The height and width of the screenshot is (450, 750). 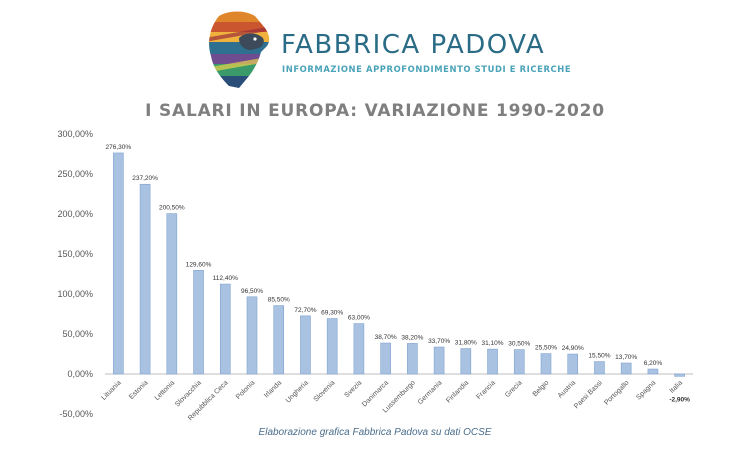 I want to click on category-label: Svezia, so click(x=354, y=389).